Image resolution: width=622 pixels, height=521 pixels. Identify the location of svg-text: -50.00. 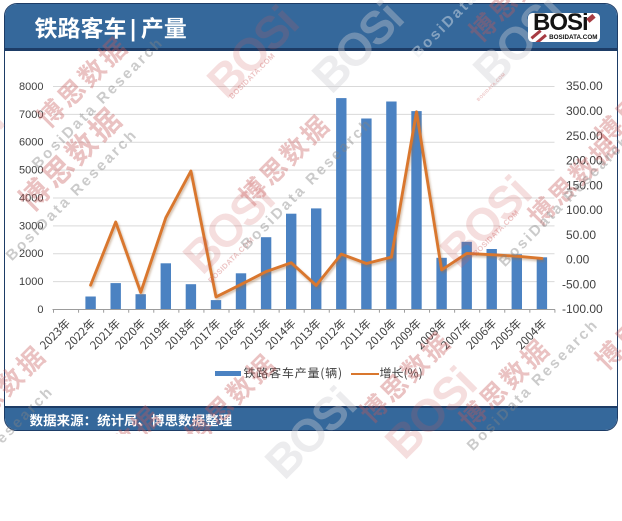
(579, 284).